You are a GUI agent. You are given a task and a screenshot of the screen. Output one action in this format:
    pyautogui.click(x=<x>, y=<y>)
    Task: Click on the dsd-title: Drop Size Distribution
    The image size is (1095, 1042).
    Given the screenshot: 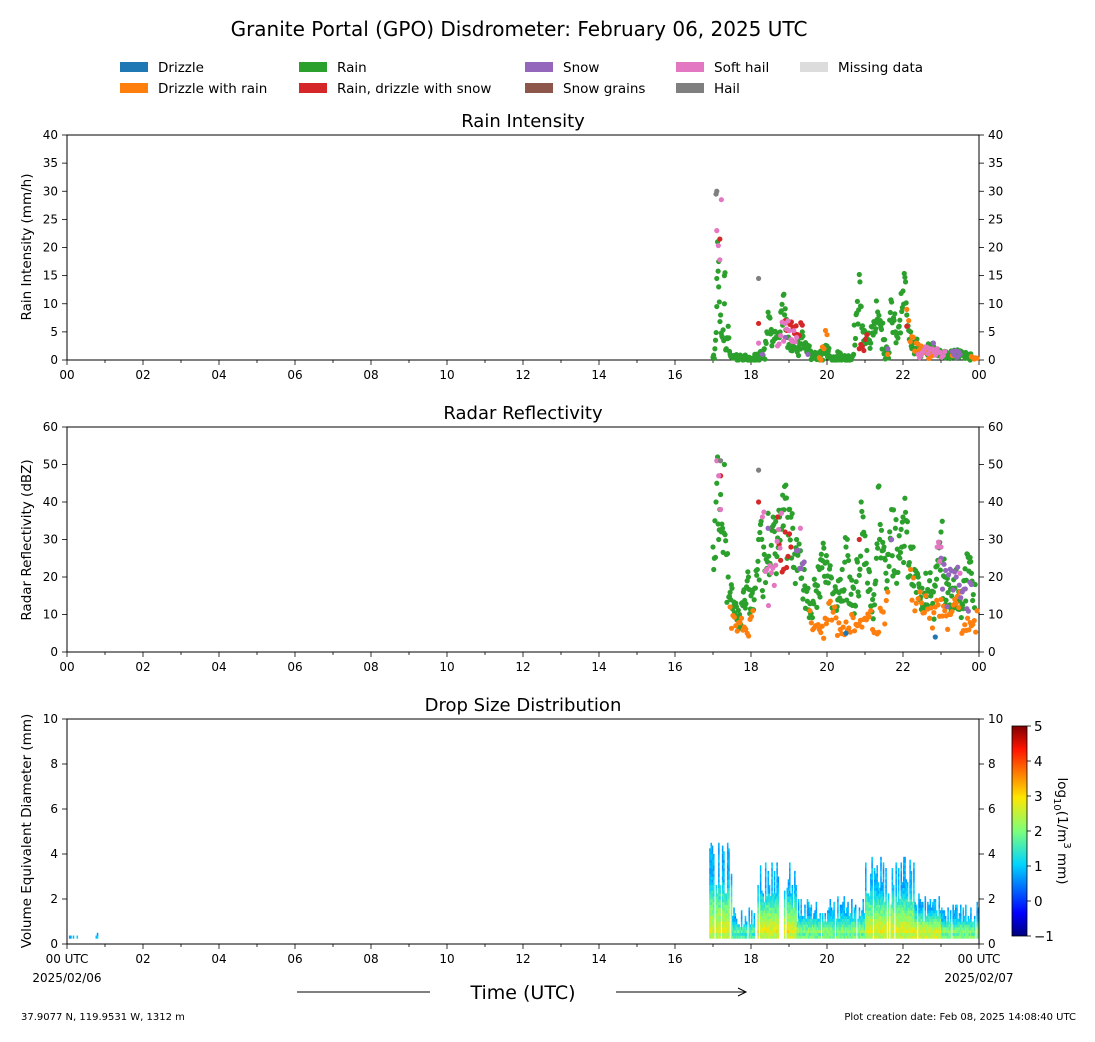 What is the action you would take?
    pyautogui.click(x=523, y=705)
    